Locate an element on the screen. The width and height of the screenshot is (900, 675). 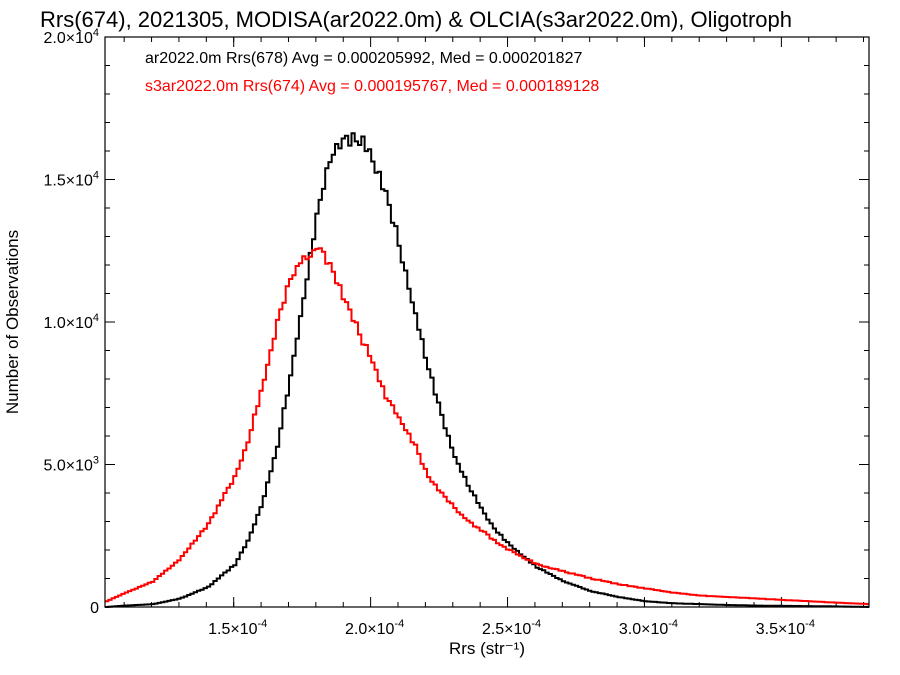
x-axis-label: Rrs (str⁻¹) is located at coordinates (487, 648).